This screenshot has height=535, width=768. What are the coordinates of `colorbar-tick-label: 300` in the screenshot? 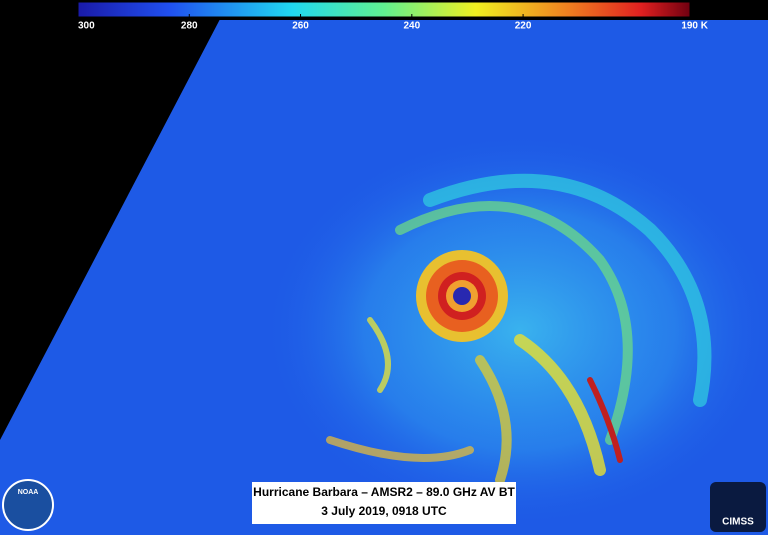 It's located at (86, 26).